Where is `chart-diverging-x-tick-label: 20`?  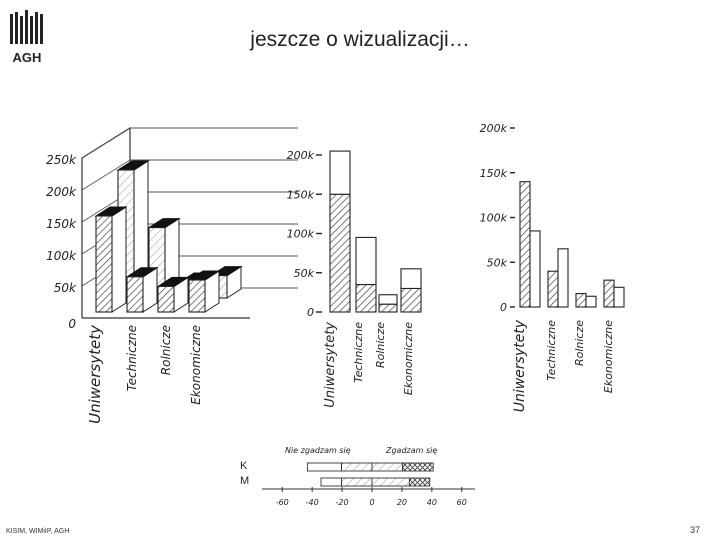 chart-diverging-x-tick-label: 20 is located at coordinates (402, 502).